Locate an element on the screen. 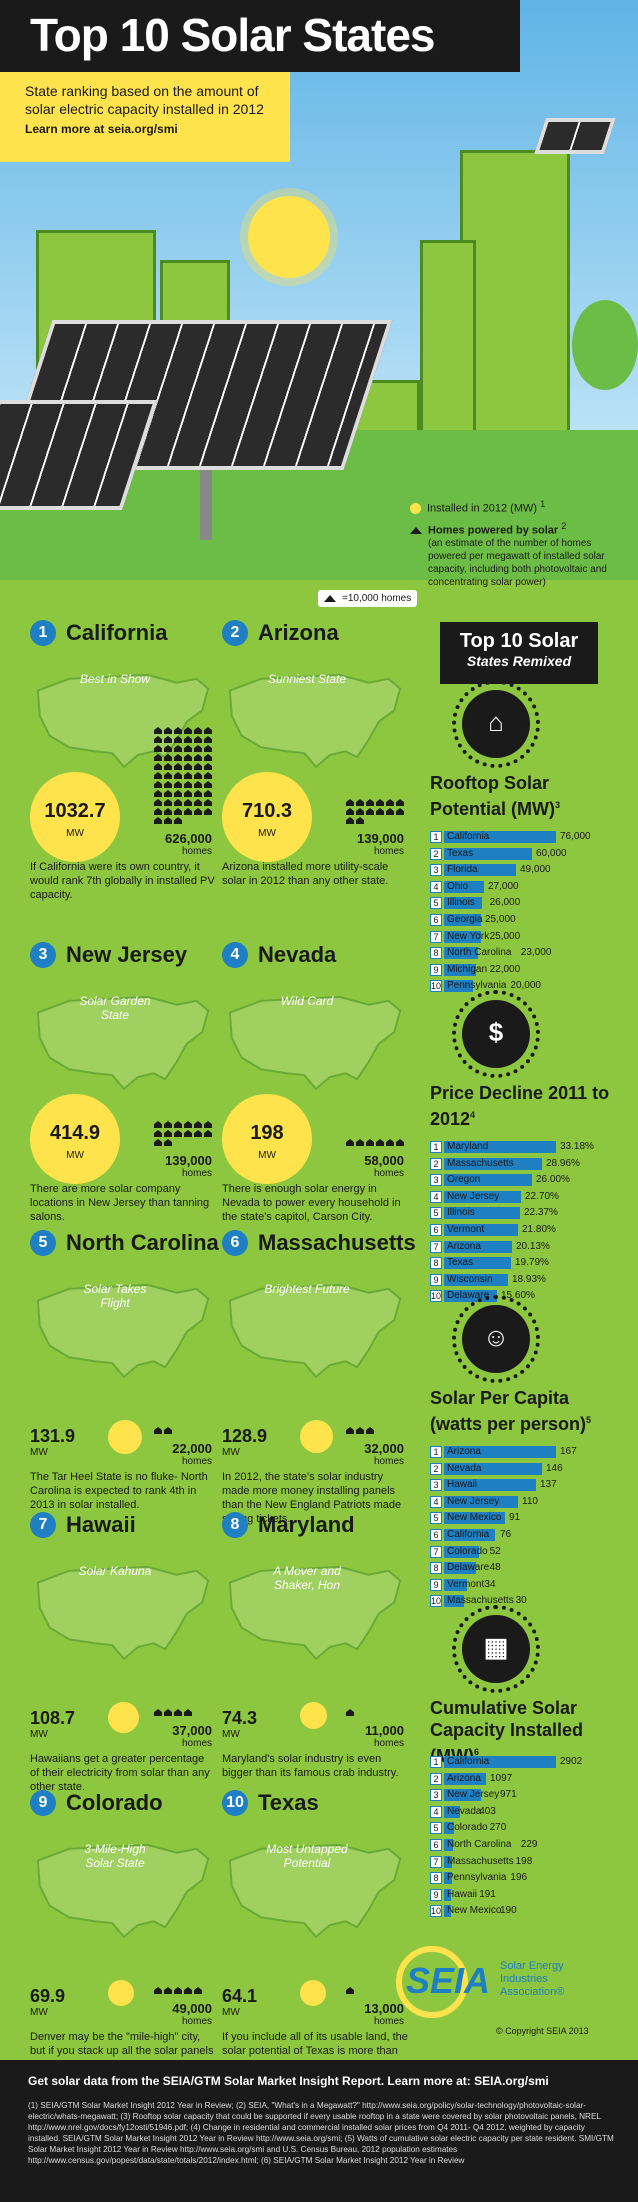 The height and width of the screenshot is (2202, 638). ranking-title: Solar Per Capita (watts per person)5 is located at coordinates (525, 1411).